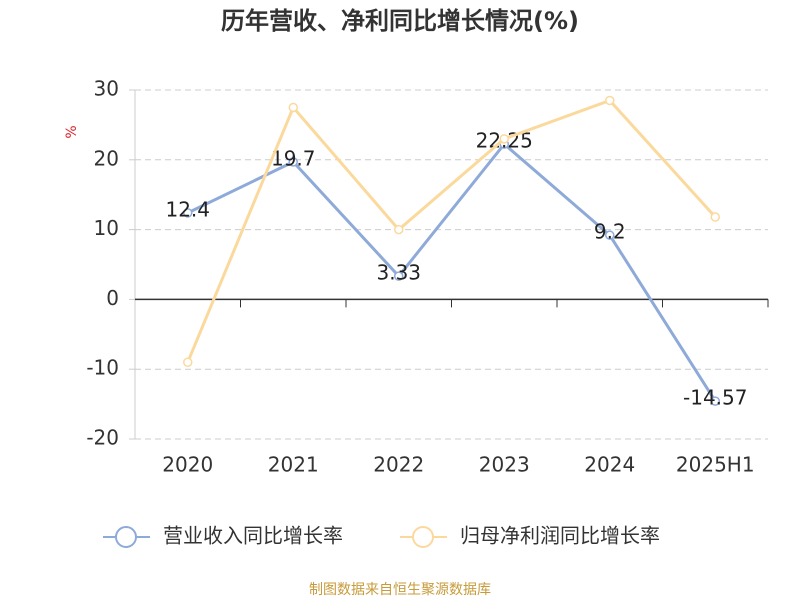 This screenshot has width=800, height=600. Describe the element at coordinates (398, 465) in the screenshot. I see `x-tick-label: 2022` at that location.